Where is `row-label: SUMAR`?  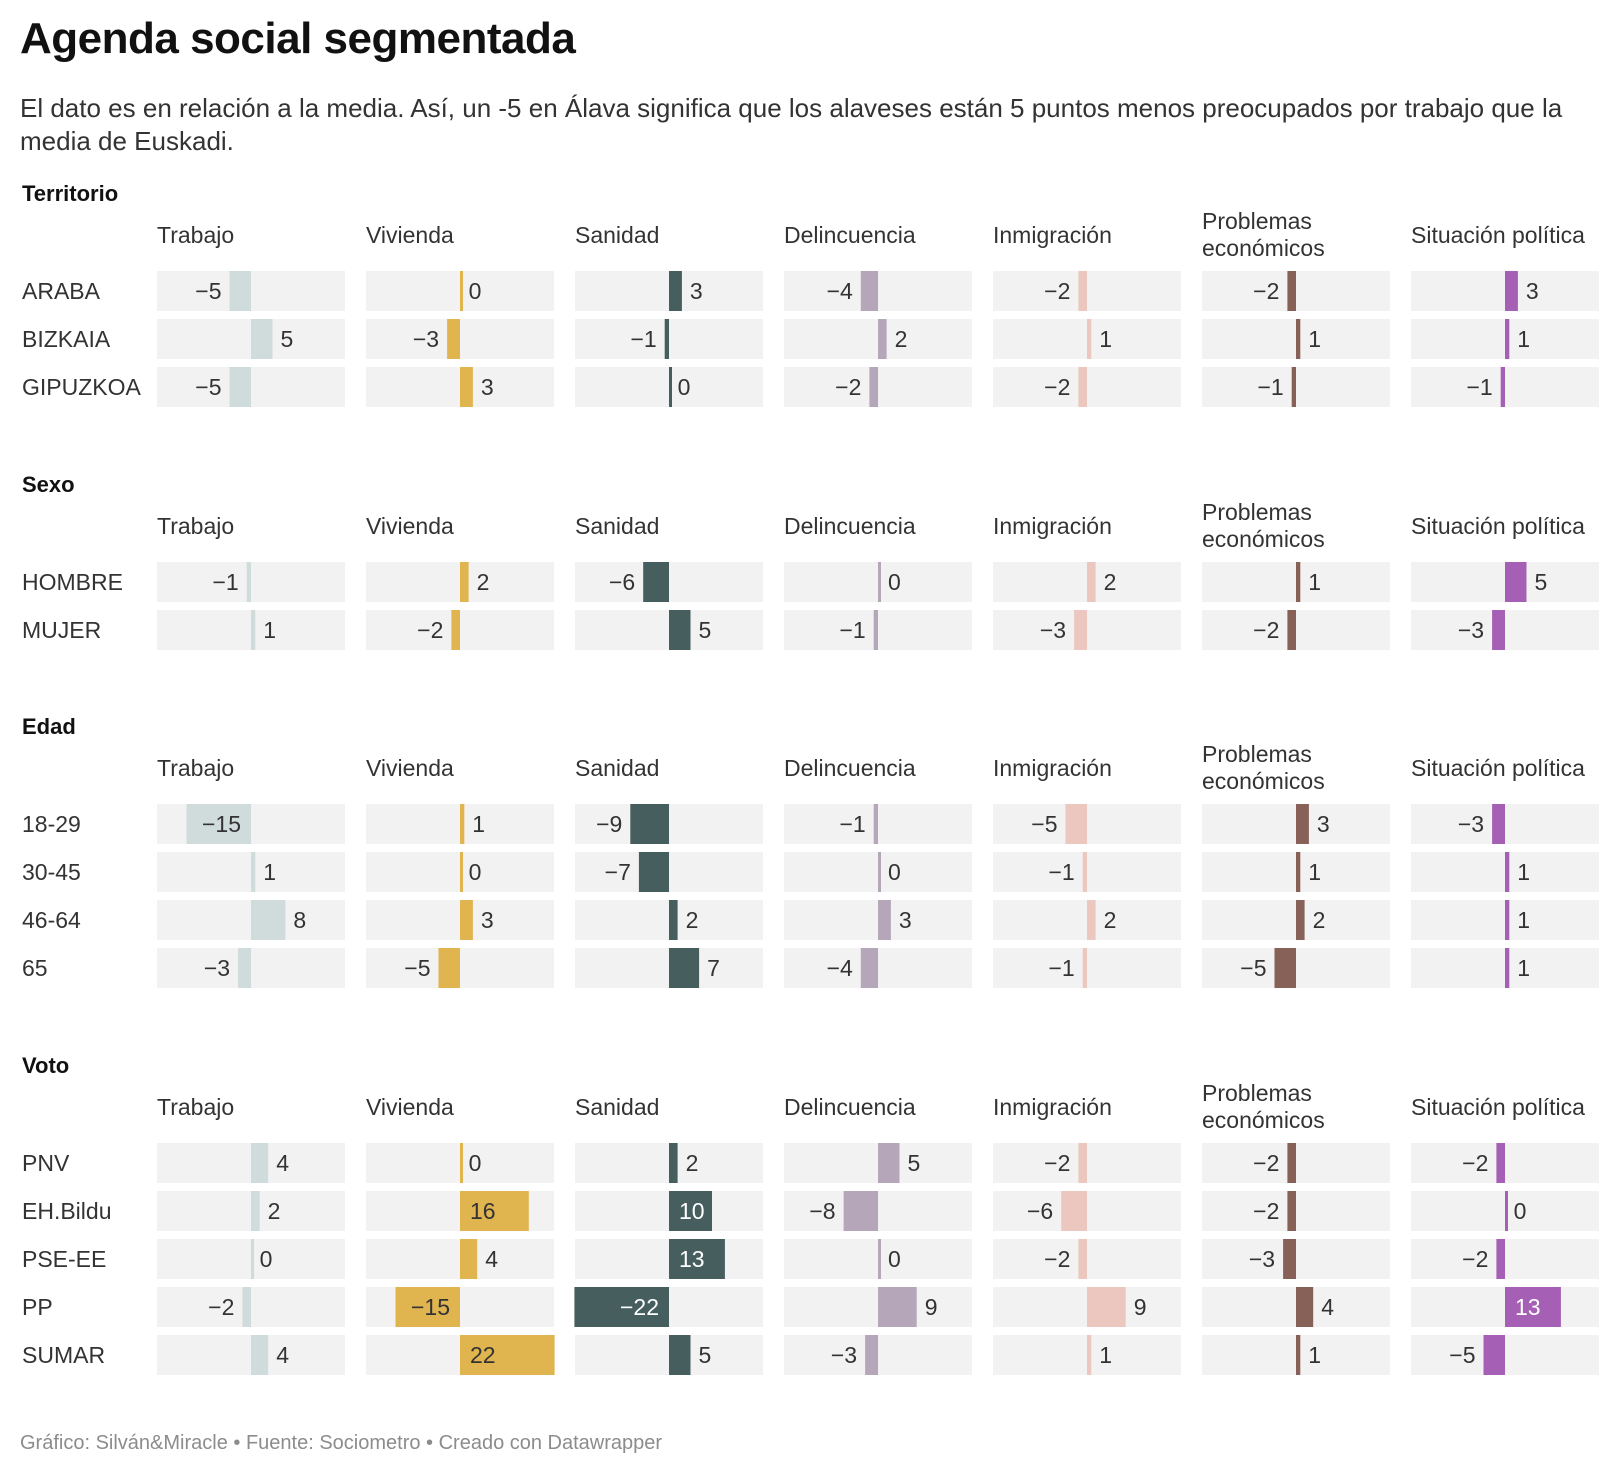
row-label: SUMAR is located at coordinates (63, 1355).